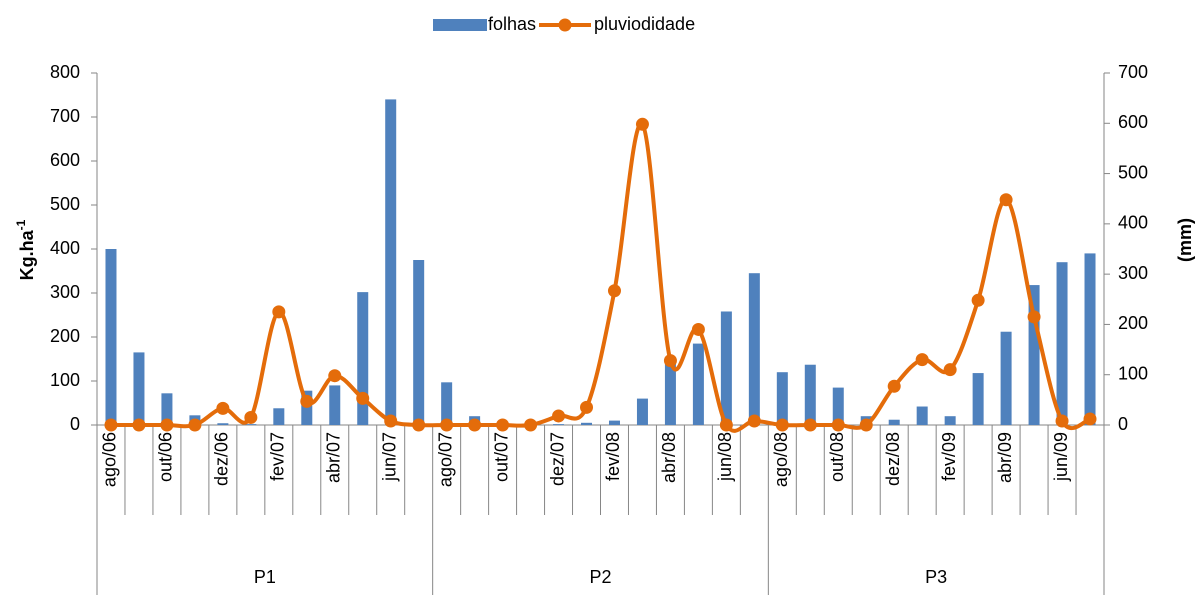 The image size is (1198, 595). Describe the element at coordinates (1133, 122) in the screenshot. I see `y2-tick-label: 600` at that location.